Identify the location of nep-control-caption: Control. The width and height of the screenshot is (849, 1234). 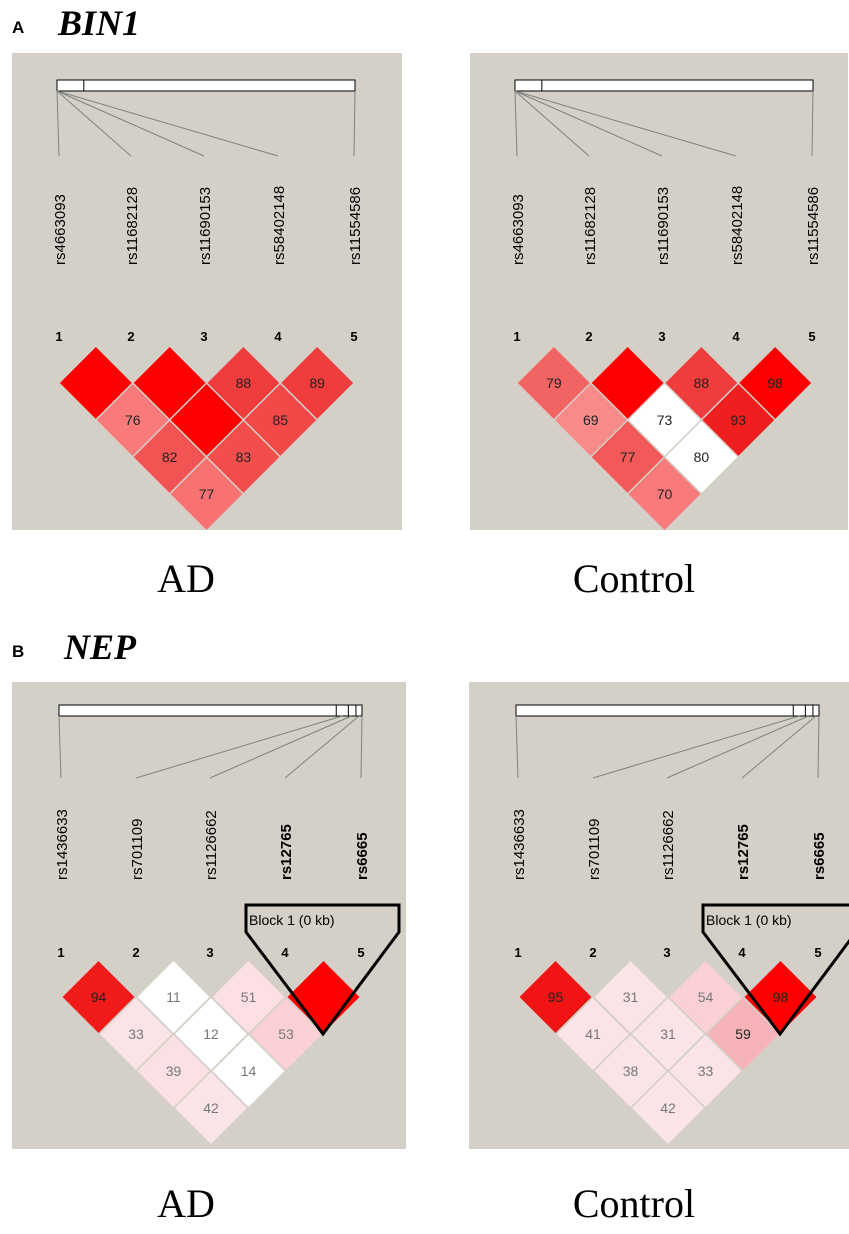
(634, 1203).